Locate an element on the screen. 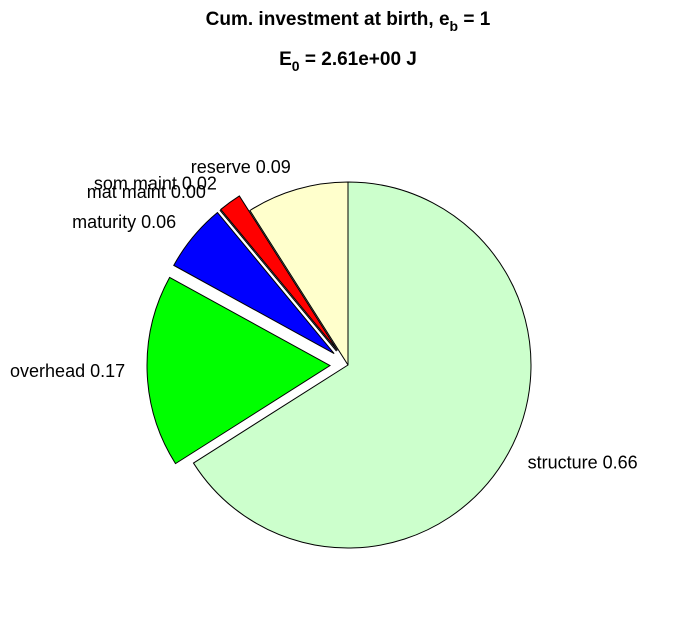 Image resolution: width=696 pixels, height=618 pixels. subtitle-subscript: 0 is located at coordinates (296, 66).